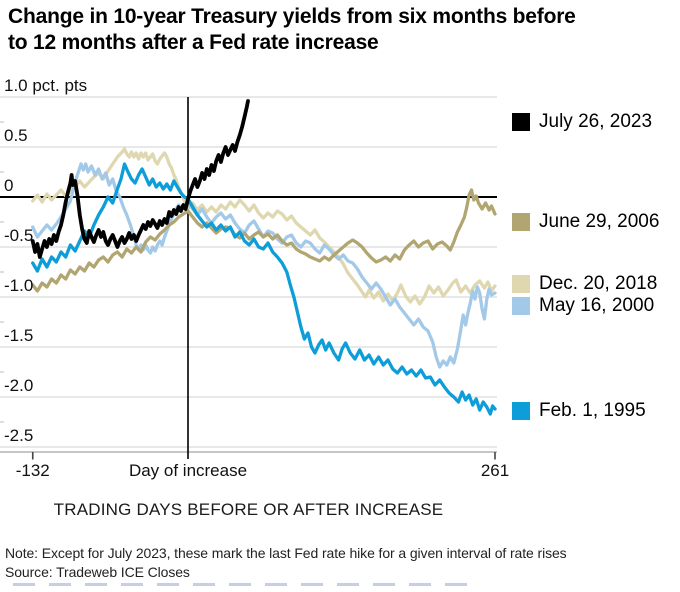 Image resolution: width=680 pixels, height=592 pixels. Describe the element at coordinates (19, 385) in the screenshot. I see `y-tick-label: -2.0` at that location.